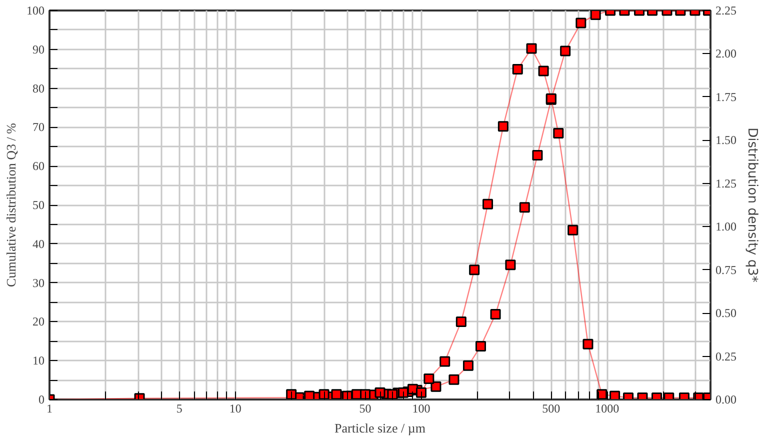 The width and height of the screenshot is (762, 438). Describe the element at coordinates (726, 53) in the screenshot. I see `y2-tick-label: 2.00` at that location.